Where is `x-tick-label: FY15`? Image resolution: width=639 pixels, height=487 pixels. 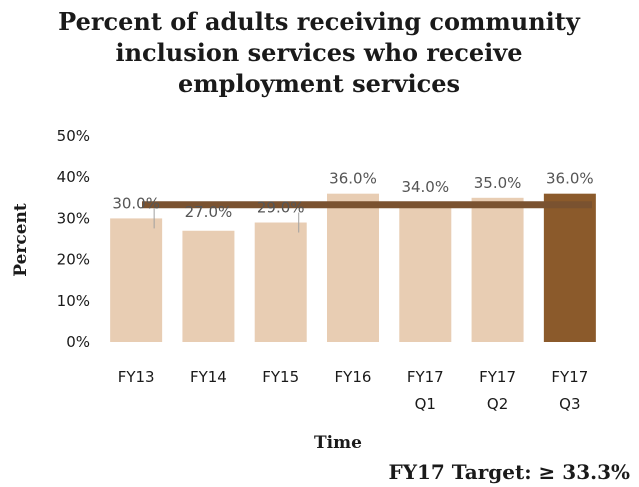
x-tick-label: FY15 is located at coordinates (280, 377).